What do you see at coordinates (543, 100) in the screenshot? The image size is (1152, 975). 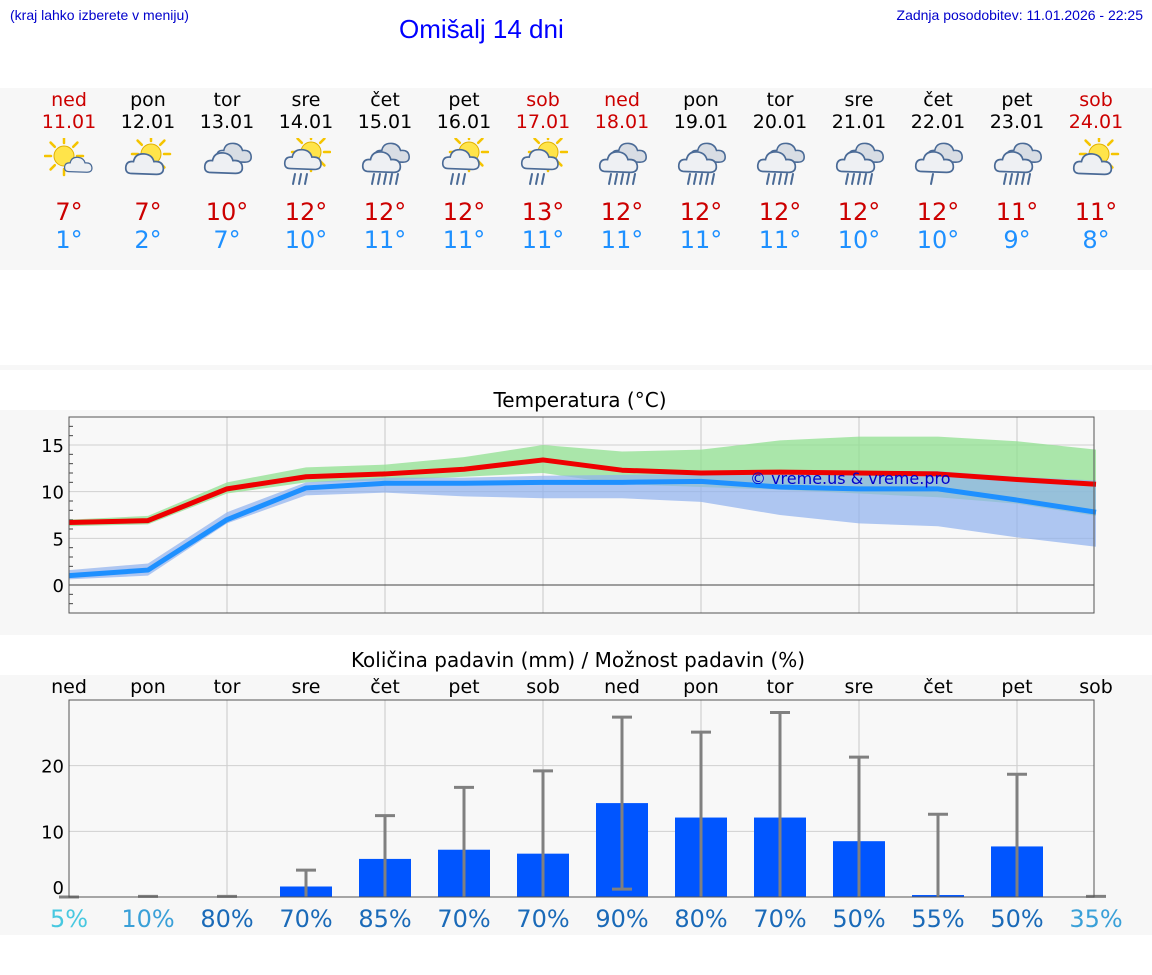 I see `day-name: sob` at bounding box center [543, 100].